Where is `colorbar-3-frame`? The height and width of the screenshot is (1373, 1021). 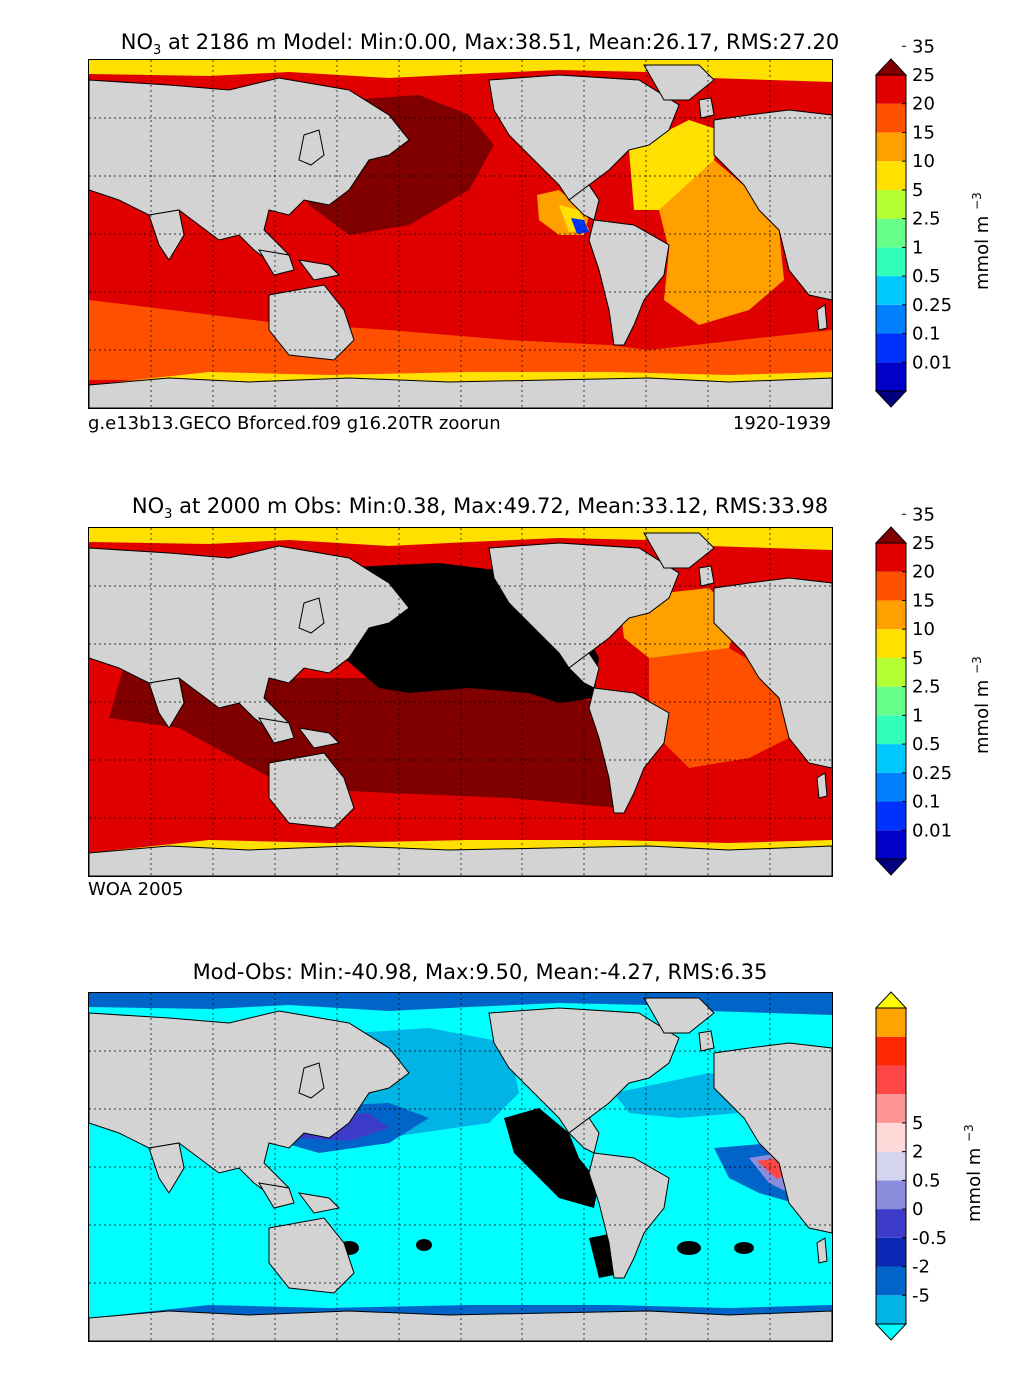
colorbar-3-frame is located at coordinates (891, 1166).